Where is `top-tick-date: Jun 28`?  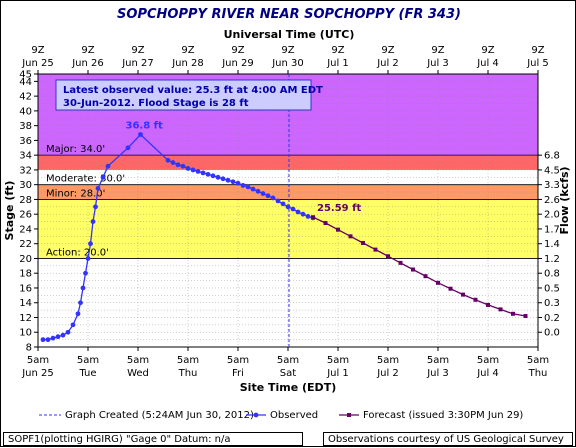
top-tick-date: Jun 28 is located at coordinates (187, 63).